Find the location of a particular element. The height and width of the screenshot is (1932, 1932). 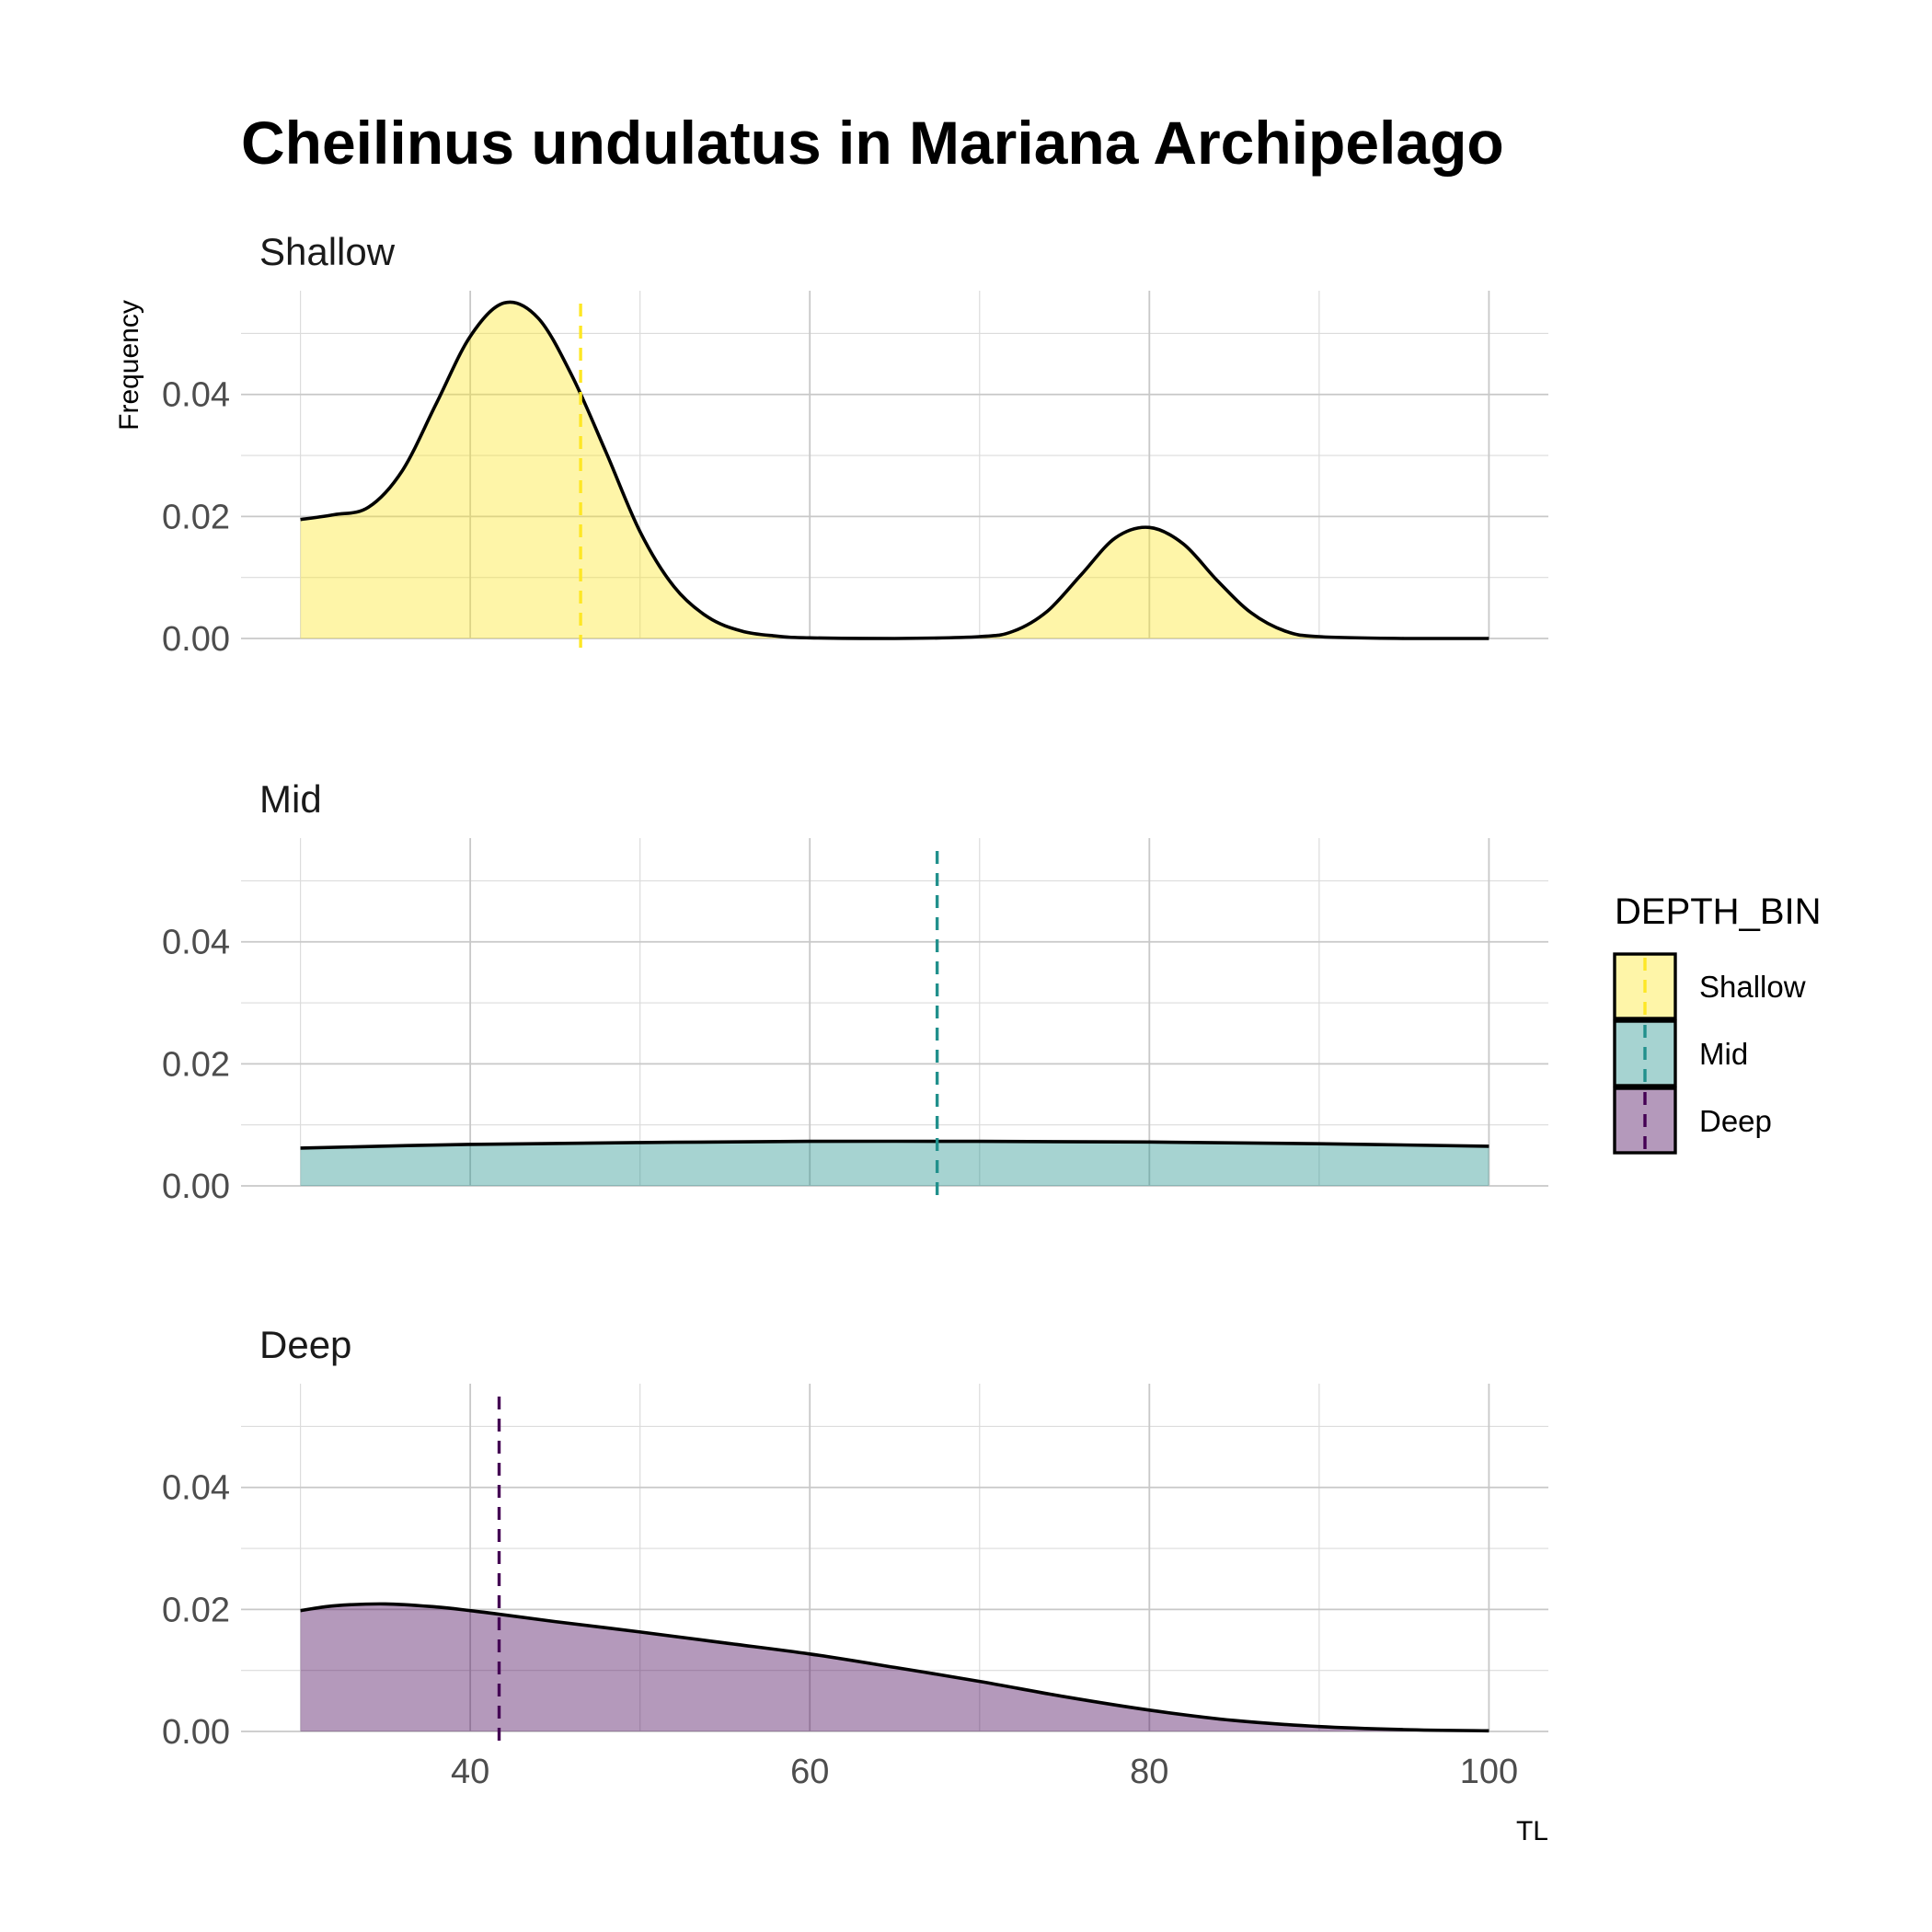

density-area-shallow is located at coordinates (894, 470).